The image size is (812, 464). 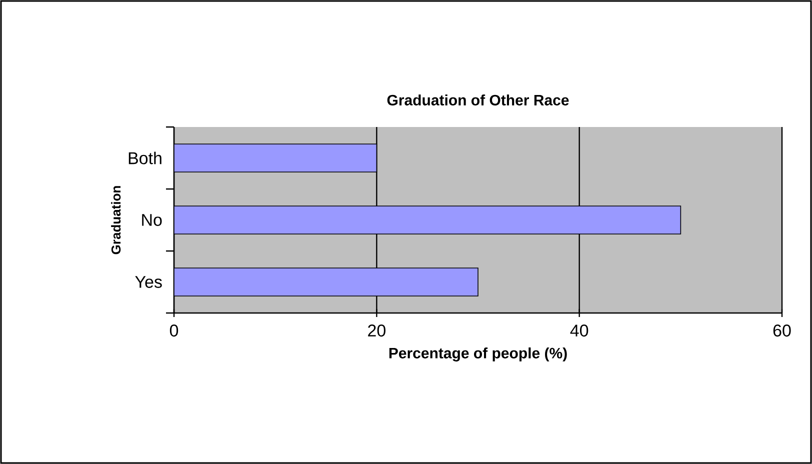 I want to click on x-axis-title: Percentage of people (%), so click(x=478, y=354).